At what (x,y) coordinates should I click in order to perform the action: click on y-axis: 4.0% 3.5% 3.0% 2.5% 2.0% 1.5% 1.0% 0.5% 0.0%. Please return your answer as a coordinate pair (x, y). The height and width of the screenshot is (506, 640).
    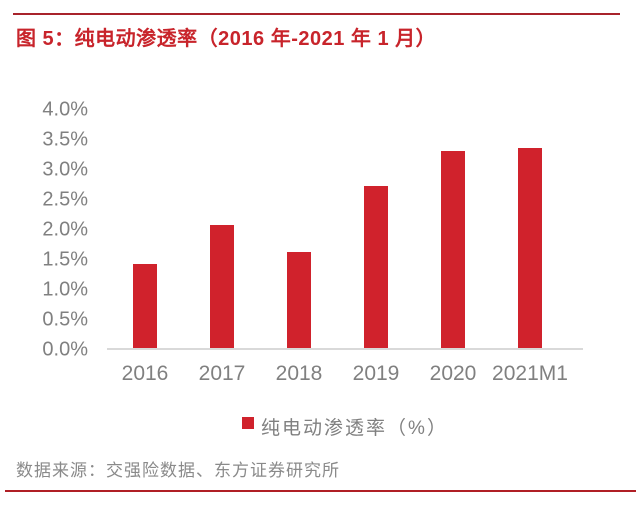
    Looking at the image, I should click on (44, 230).